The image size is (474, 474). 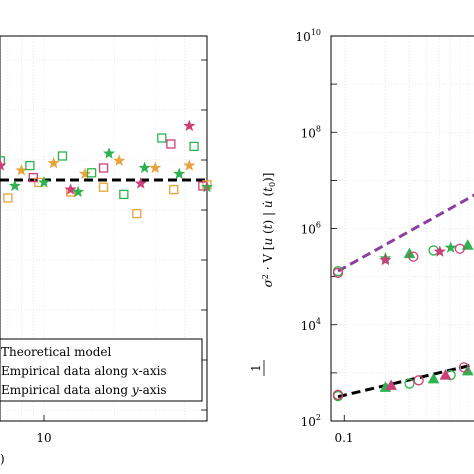 What do you see at coordinates (84, 390) in the screenshot?
I see `legend-entry-y-axis: Empirical data along y-axis` at bounding box center [84, 390].